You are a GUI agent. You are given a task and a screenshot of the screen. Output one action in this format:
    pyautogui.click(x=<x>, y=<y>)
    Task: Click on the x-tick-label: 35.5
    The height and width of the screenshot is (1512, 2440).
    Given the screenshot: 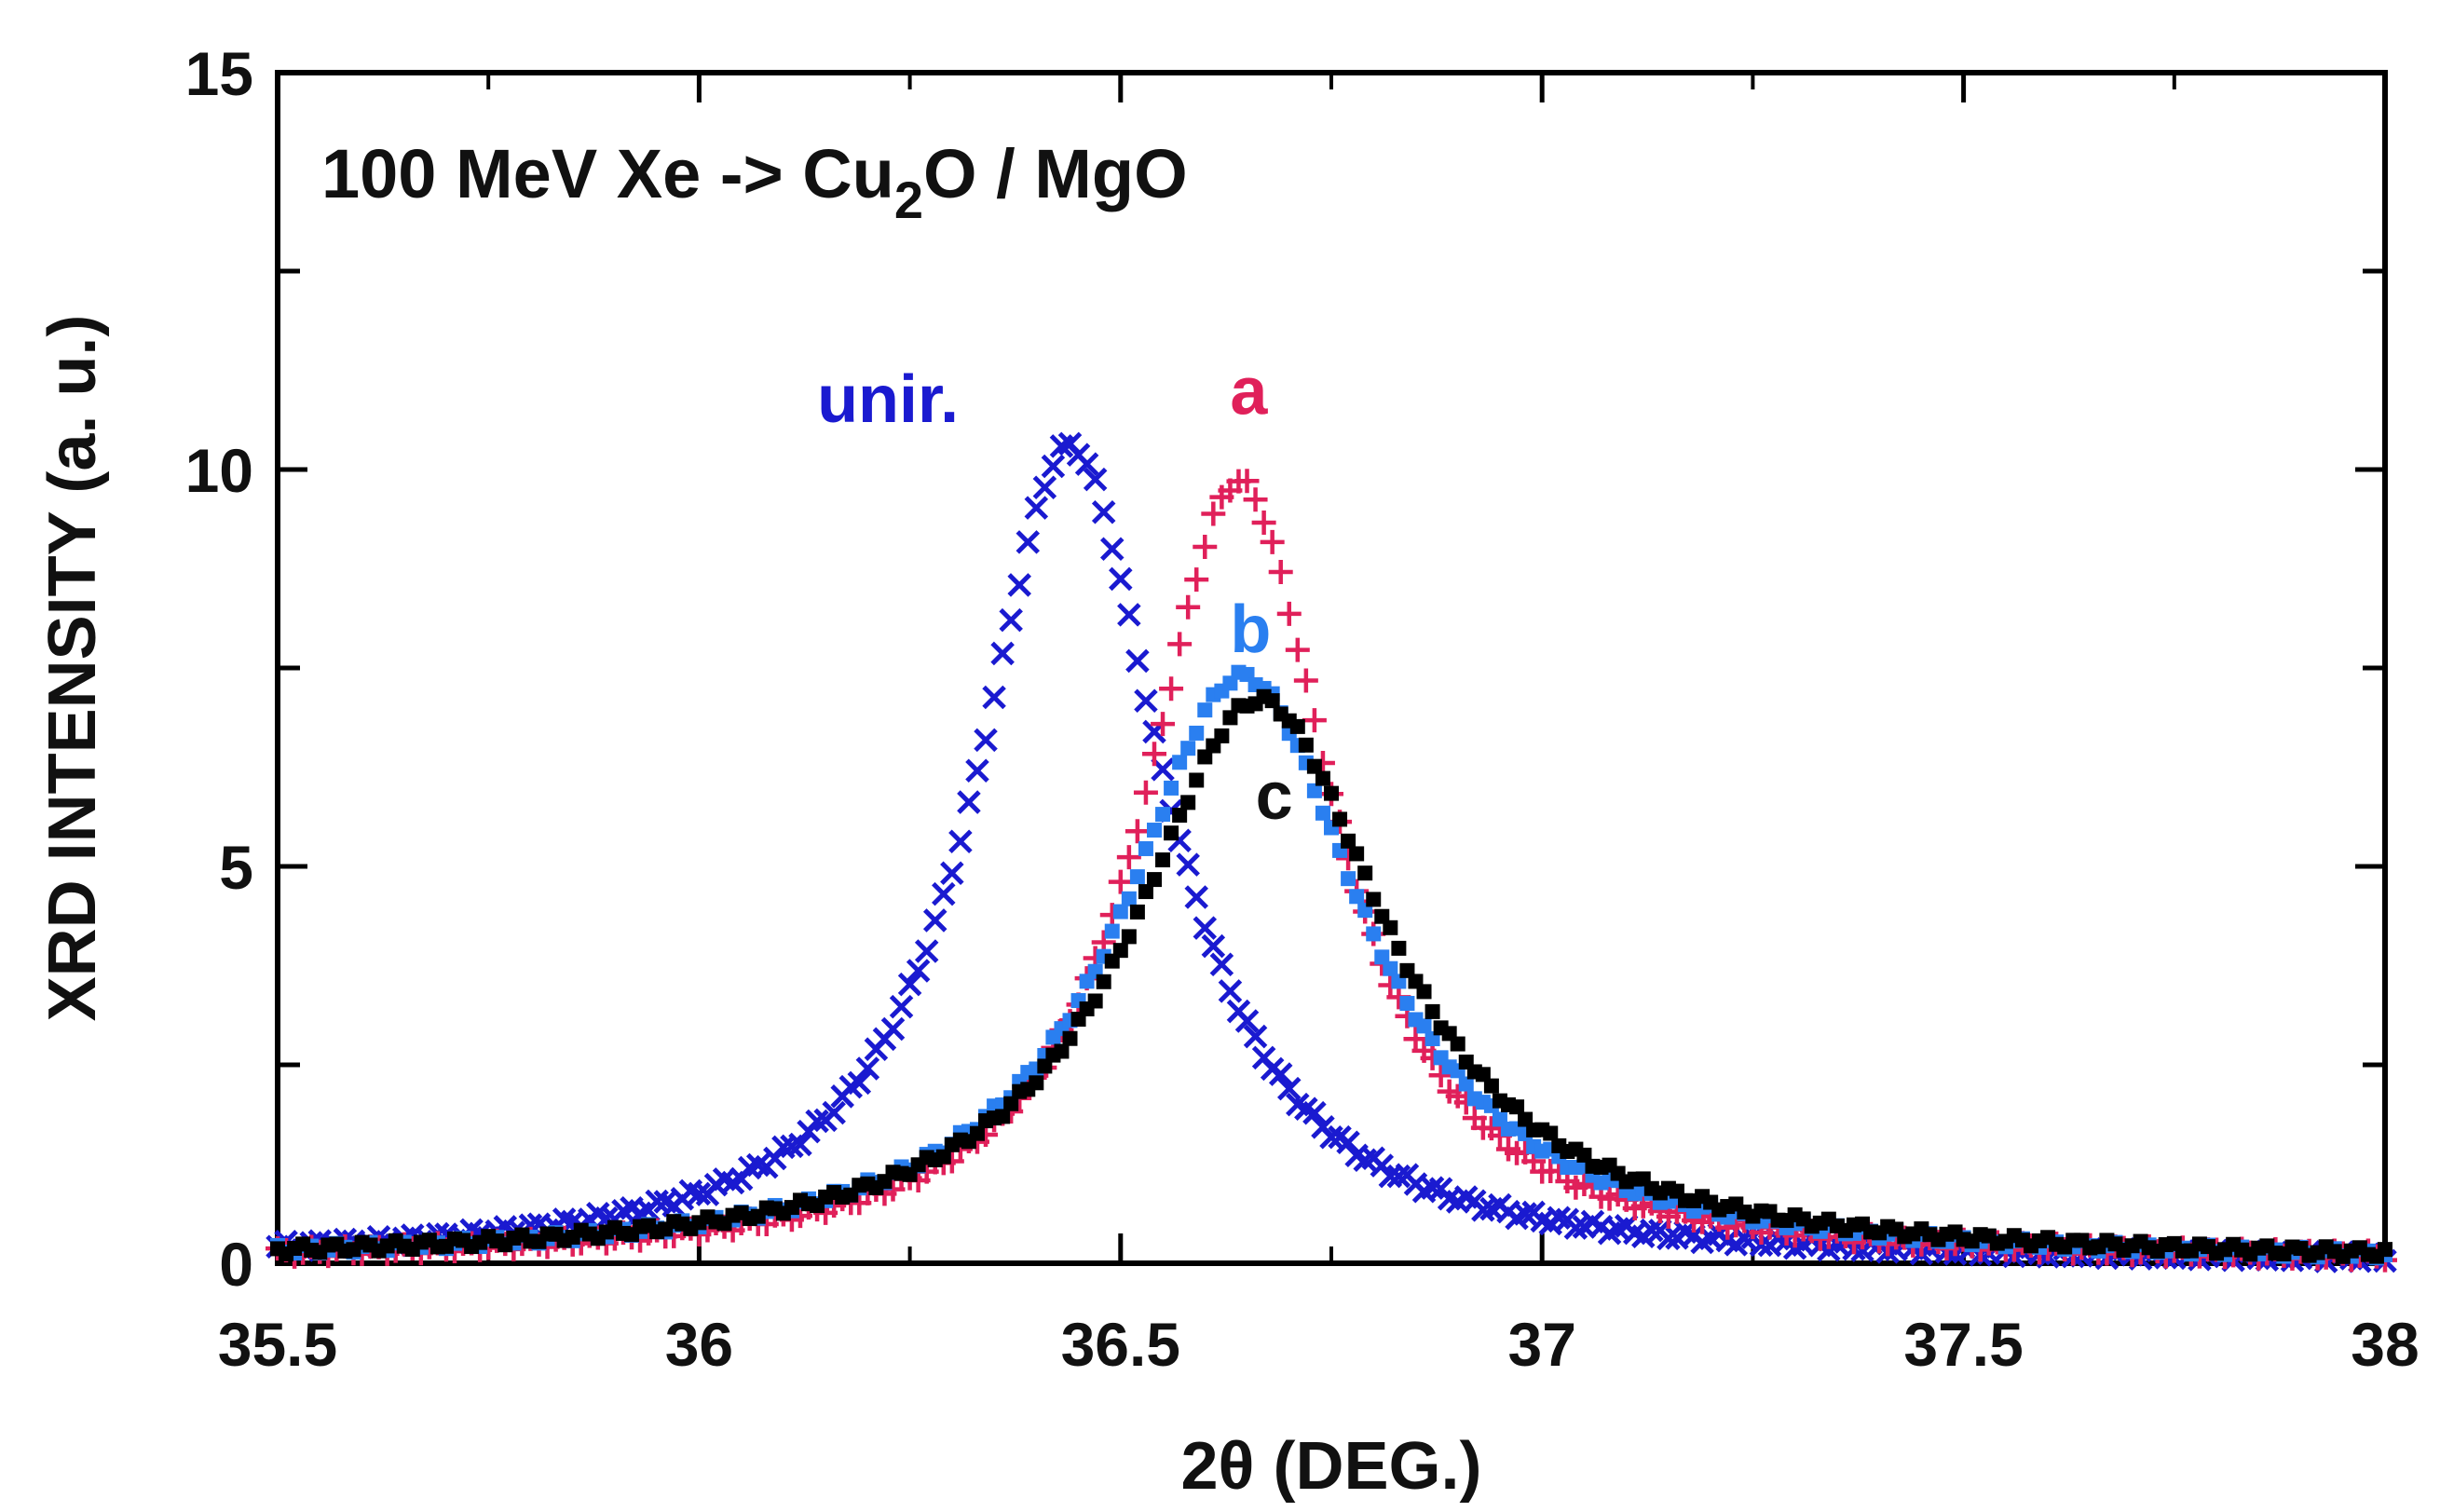 What is the action you would take?
    pyautogui.click(x=277, y=1344)
    